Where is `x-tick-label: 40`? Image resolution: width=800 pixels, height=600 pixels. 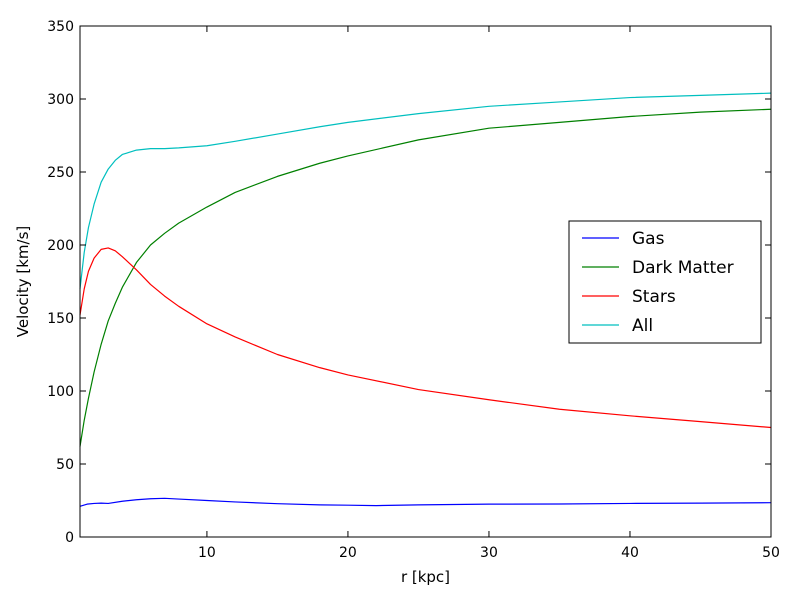
x-tick-label: 40 is located at coordinates (630, 553).